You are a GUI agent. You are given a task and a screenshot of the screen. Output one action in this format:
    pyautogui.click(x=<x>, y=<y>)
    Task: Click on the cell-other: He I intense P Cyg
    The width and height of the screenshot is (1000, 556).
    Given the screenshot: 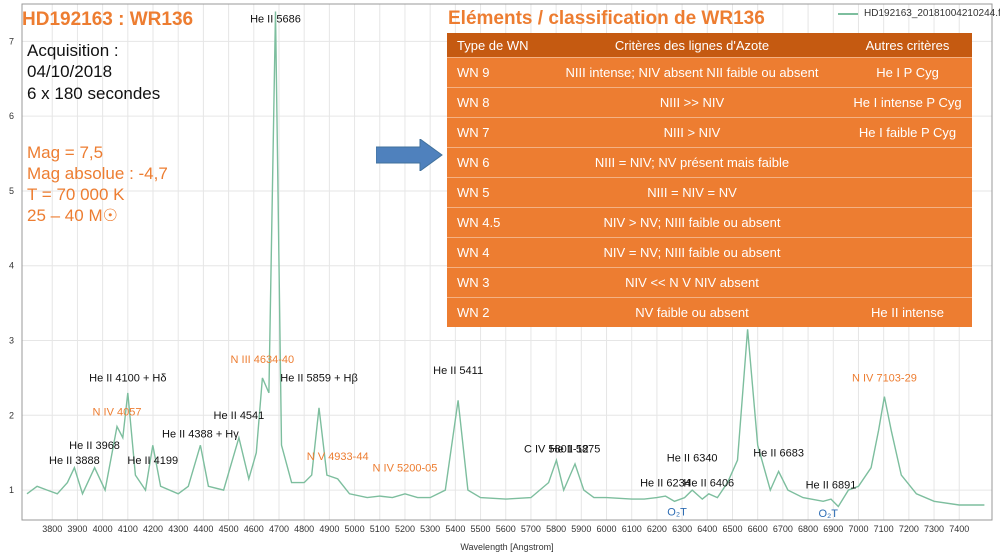 What is the action you would take?
    pyautogui.click(x=907, y=102)
    